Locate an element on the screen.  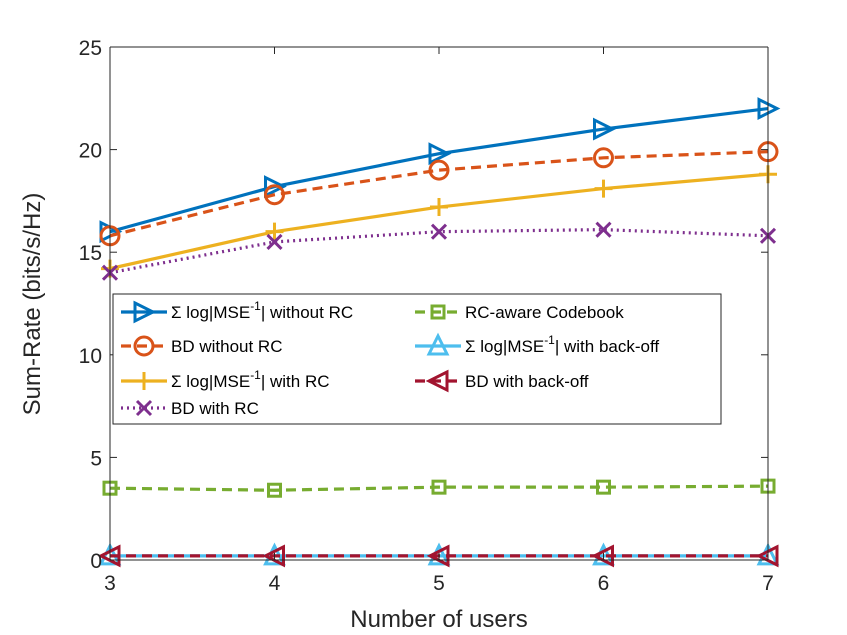
legend-entry-1: Σ log|MSE-1| without RC is located at coordinates (237, 311).